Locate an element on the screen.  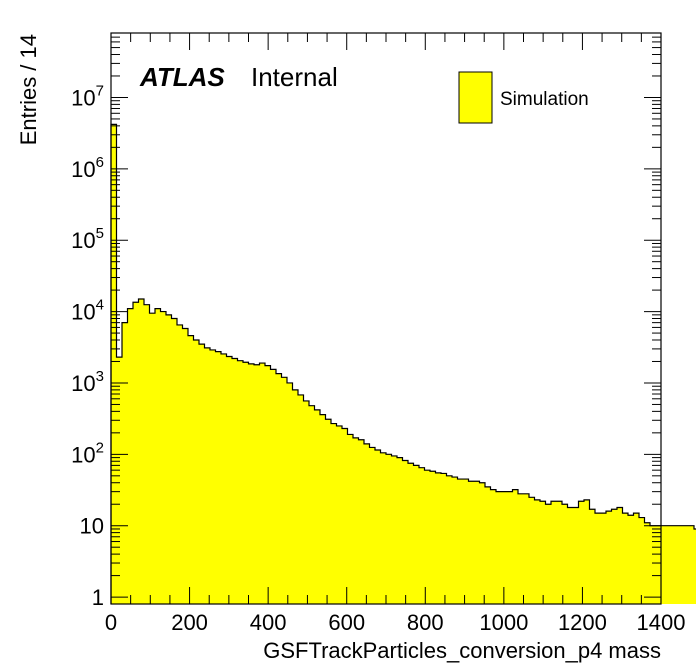
y-tick-exponent: 5 is located at coordinates (100, 233).